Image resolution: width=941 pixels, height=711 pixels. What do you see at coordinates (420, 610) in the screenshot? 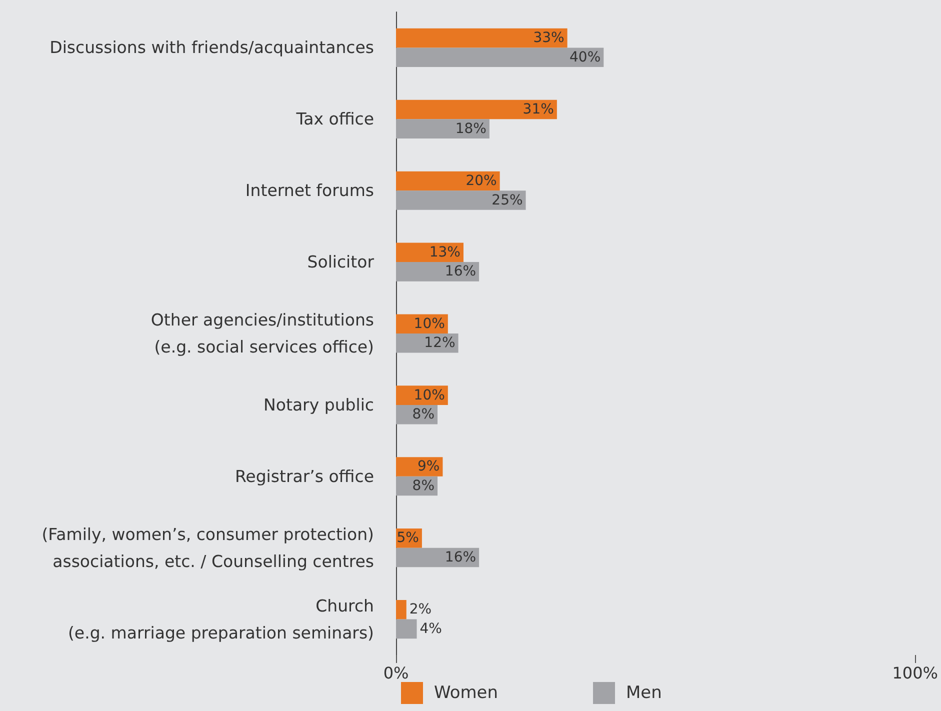
I see `data-label: 2%` at bounding box center [420, 610].